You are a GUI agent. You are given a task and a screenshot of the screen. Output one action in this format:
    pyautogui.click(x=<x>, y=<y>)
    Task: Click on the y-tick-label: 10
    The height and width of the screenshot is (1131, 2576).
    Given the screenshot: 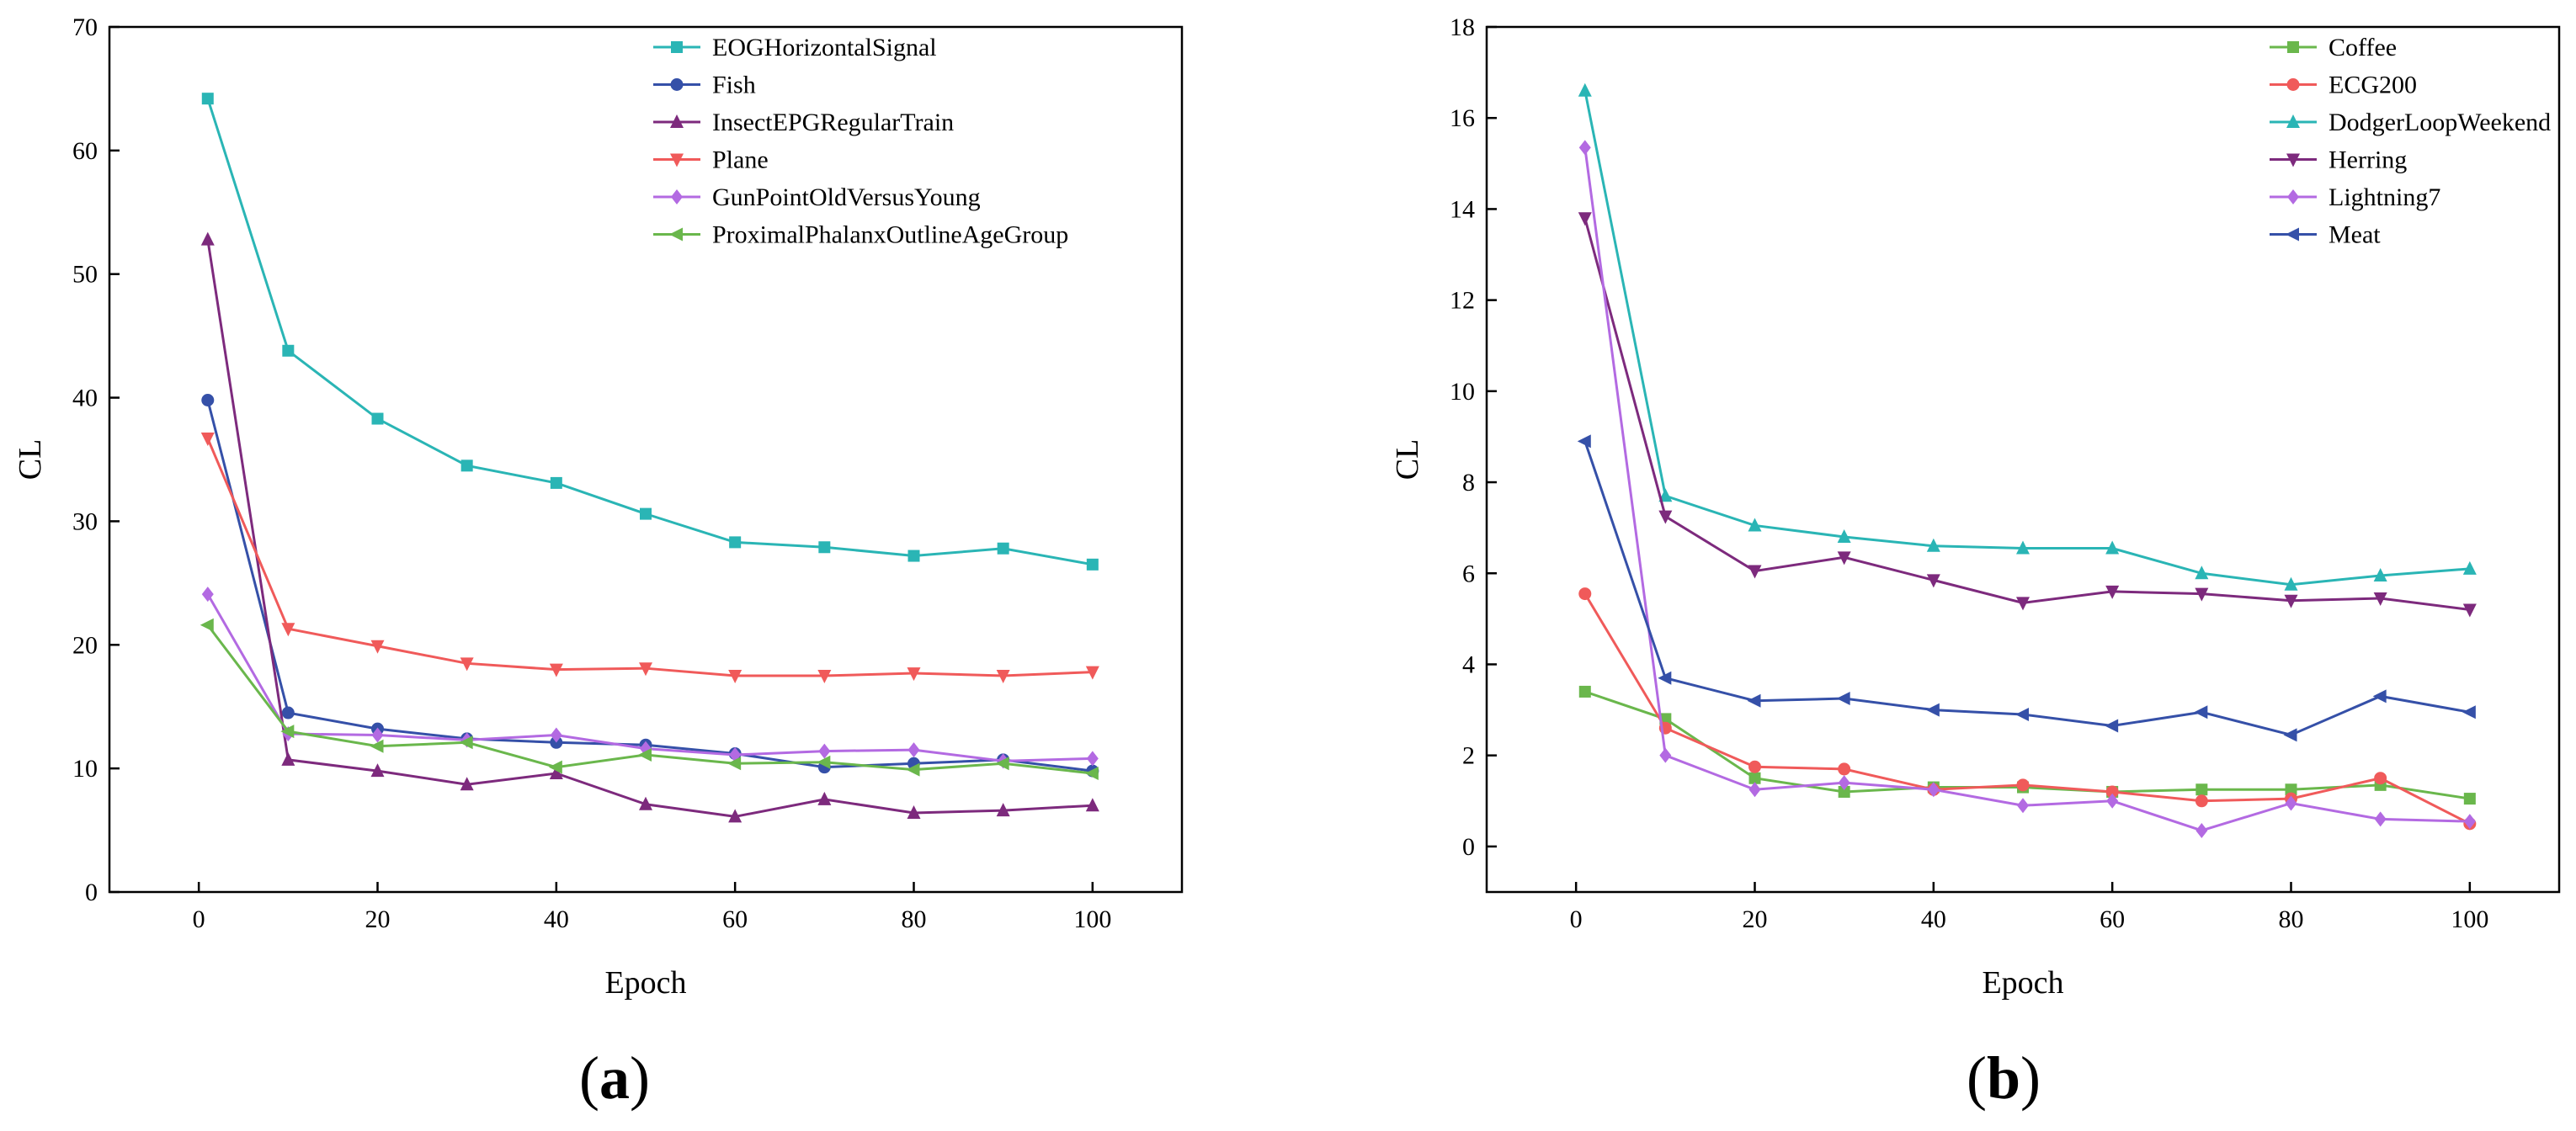 What is the action you would take?
    pyautogui.click(x=1462, y=392)
    